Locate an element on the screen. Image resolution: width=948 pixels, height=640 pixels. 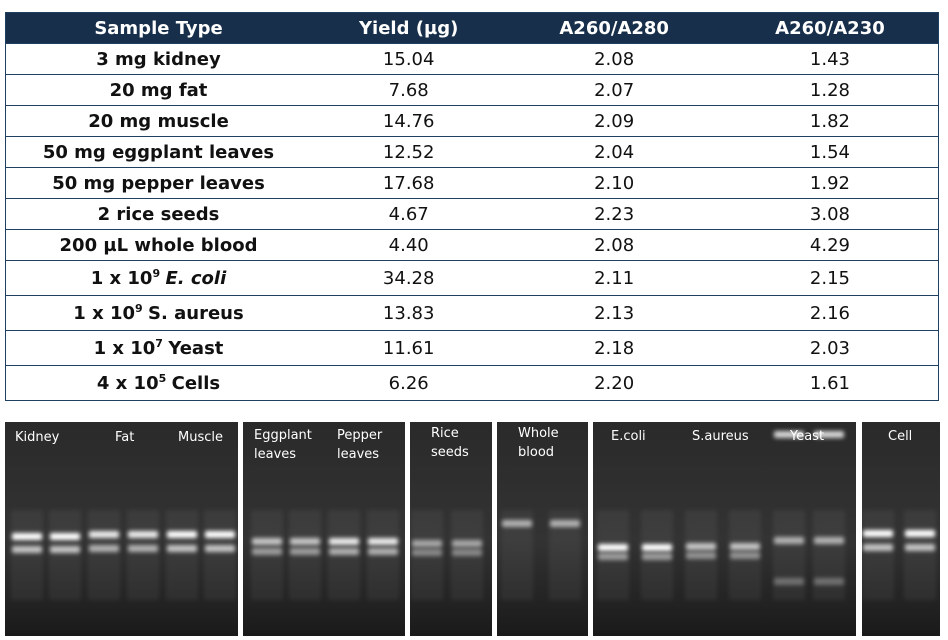
table-row: 4 x 105 Cells 6.26 2.20 1.61 is located at coordinates (472, 383).